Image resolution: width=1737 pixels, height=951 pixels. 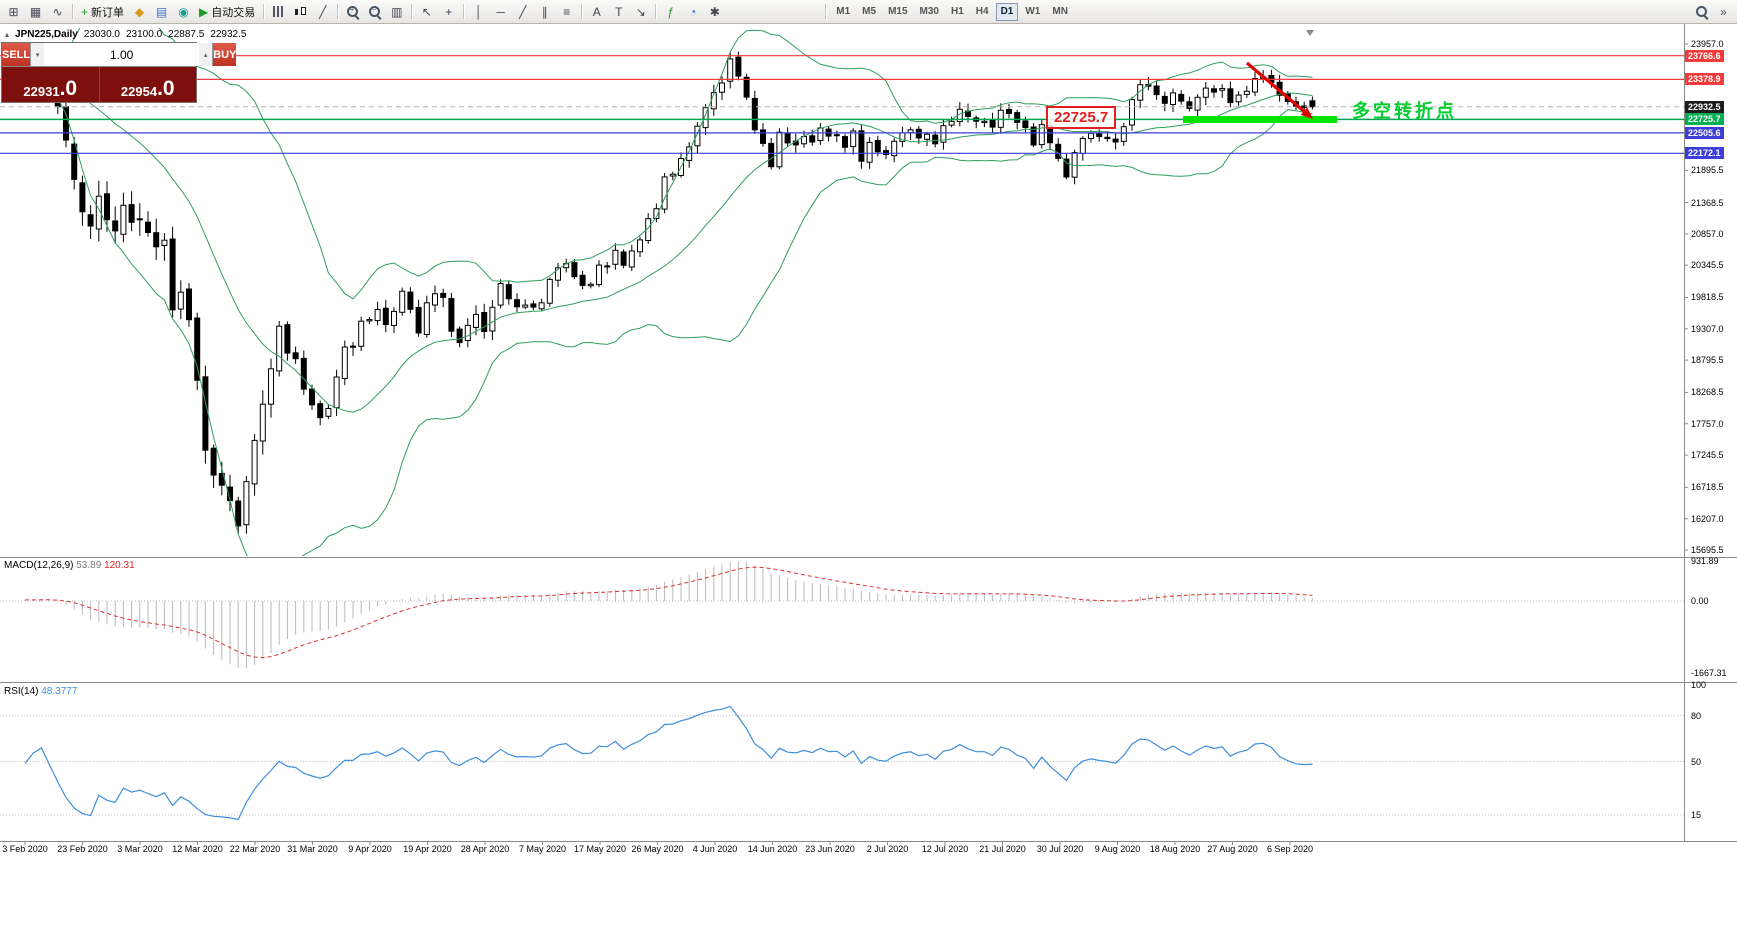 I want to click on candle-chart-icon, so click(x=300, y=12).